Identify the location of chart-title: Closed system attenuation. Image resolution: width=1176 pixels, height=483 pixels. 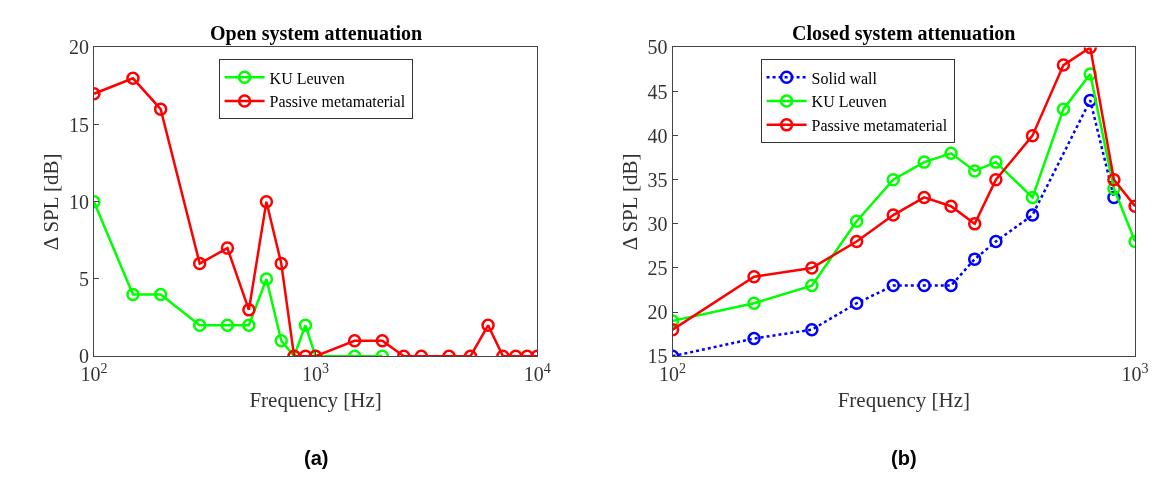
(904, 33).